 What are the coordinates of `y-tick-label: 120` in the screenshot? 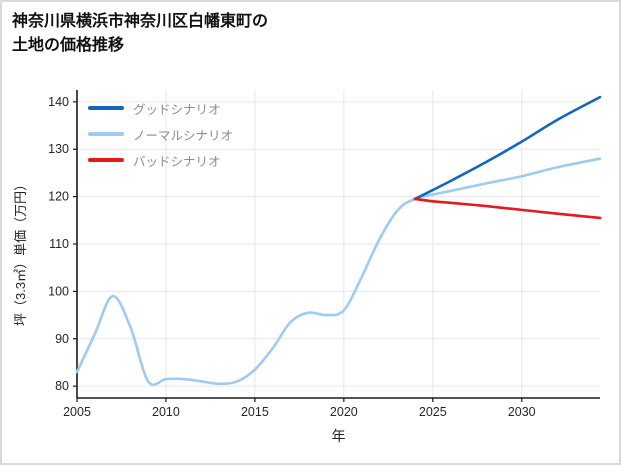 It's located at (58, 197).